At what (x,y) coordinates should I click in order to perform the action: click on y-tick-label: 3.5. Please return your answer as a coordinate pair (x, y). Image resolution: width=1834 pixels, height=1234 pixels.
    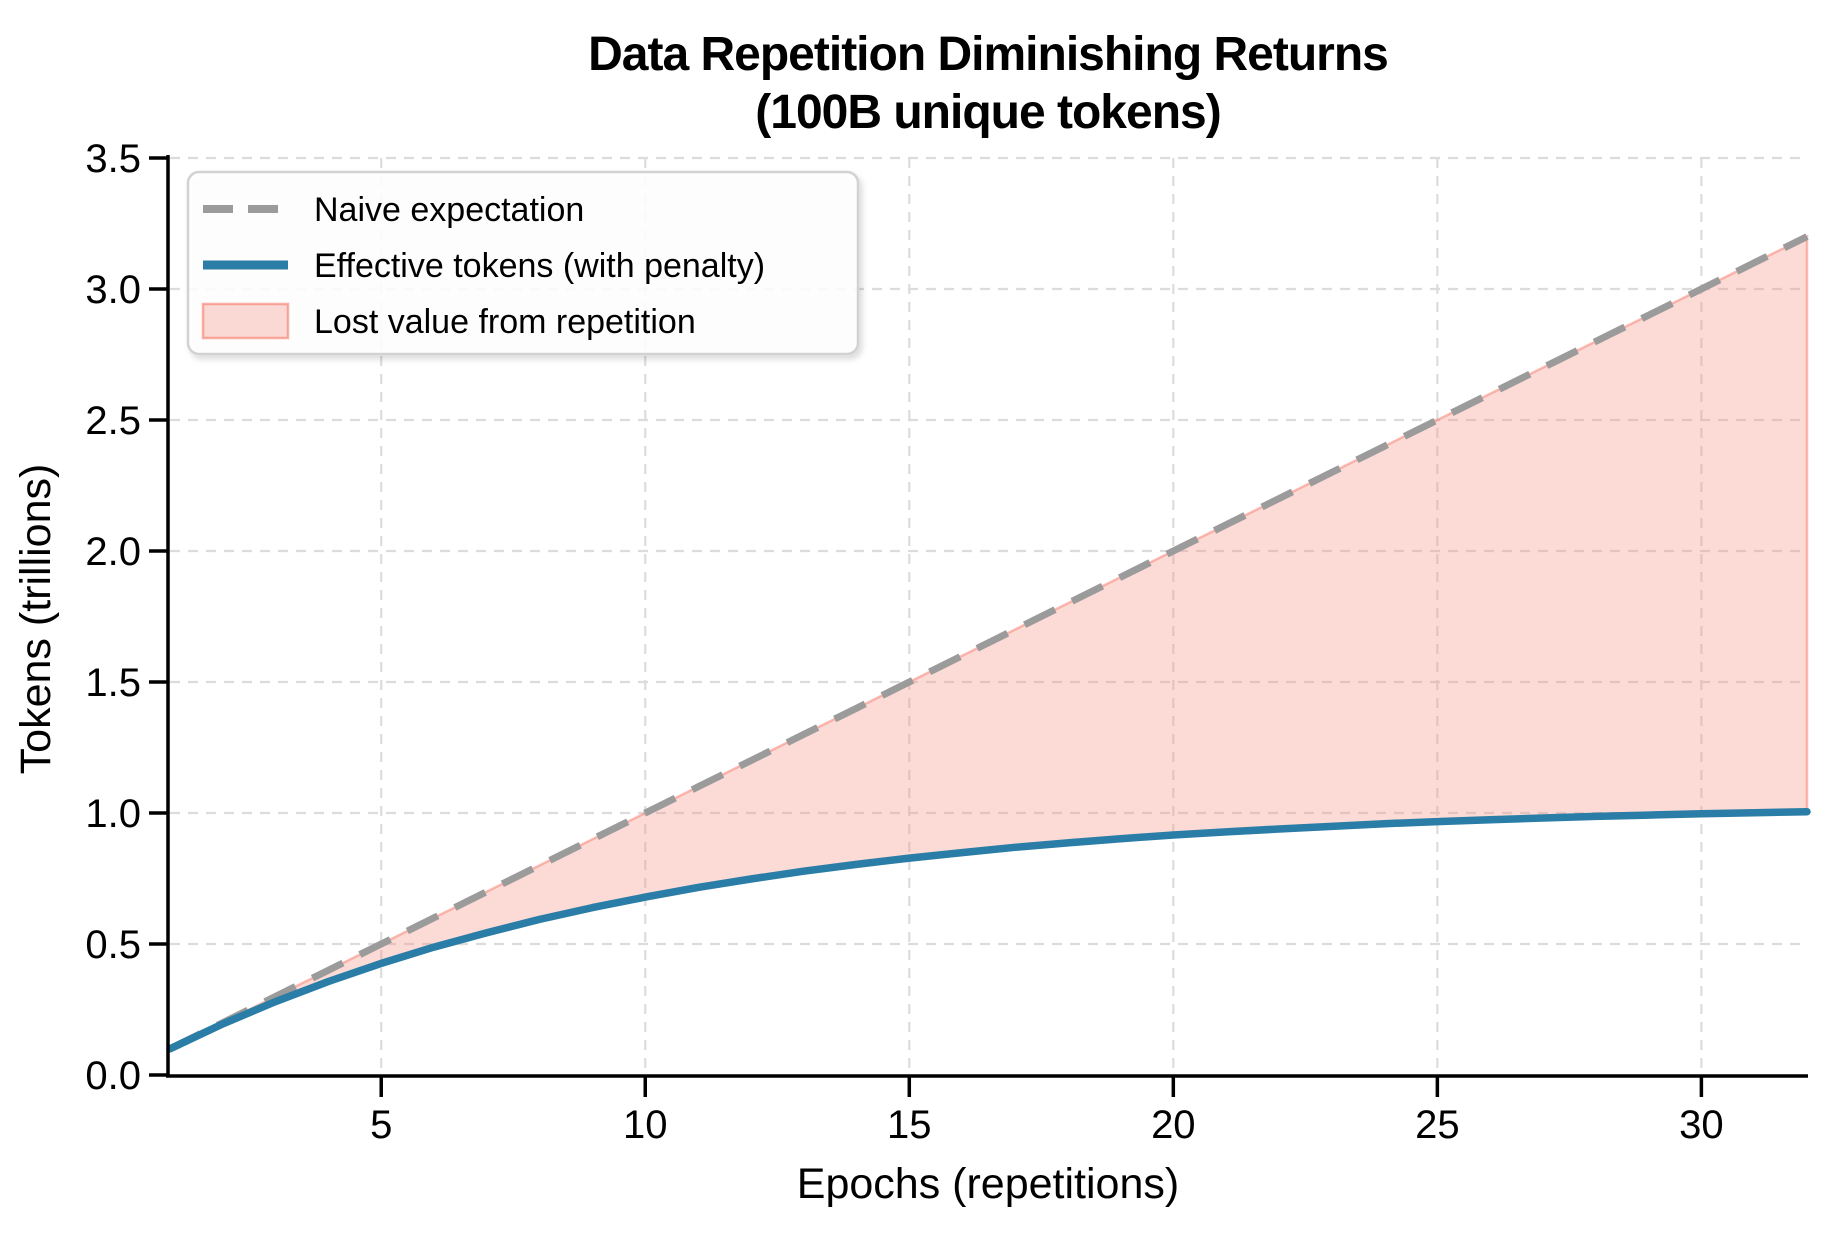
    Looking at the image, I should click on (113, 159).